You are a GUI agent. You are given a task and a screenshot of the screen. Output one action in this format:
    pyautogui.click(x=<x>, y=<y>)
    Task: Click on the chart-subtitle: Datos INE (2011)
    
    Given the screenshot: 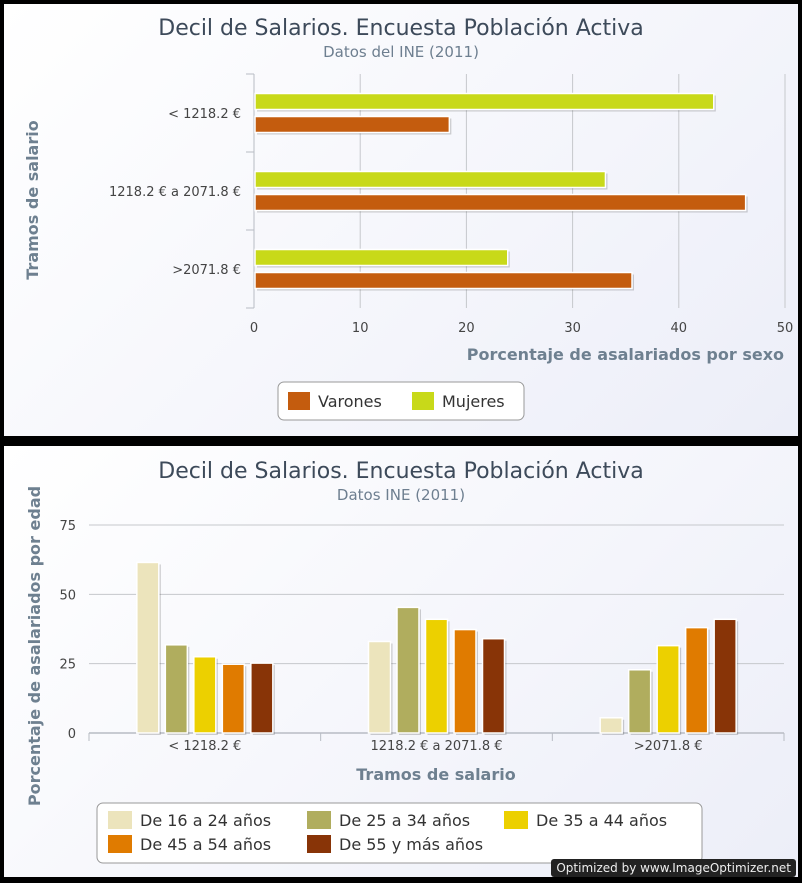 What is the action you would take?
    pyautogui.click(x=401, y=495)
    